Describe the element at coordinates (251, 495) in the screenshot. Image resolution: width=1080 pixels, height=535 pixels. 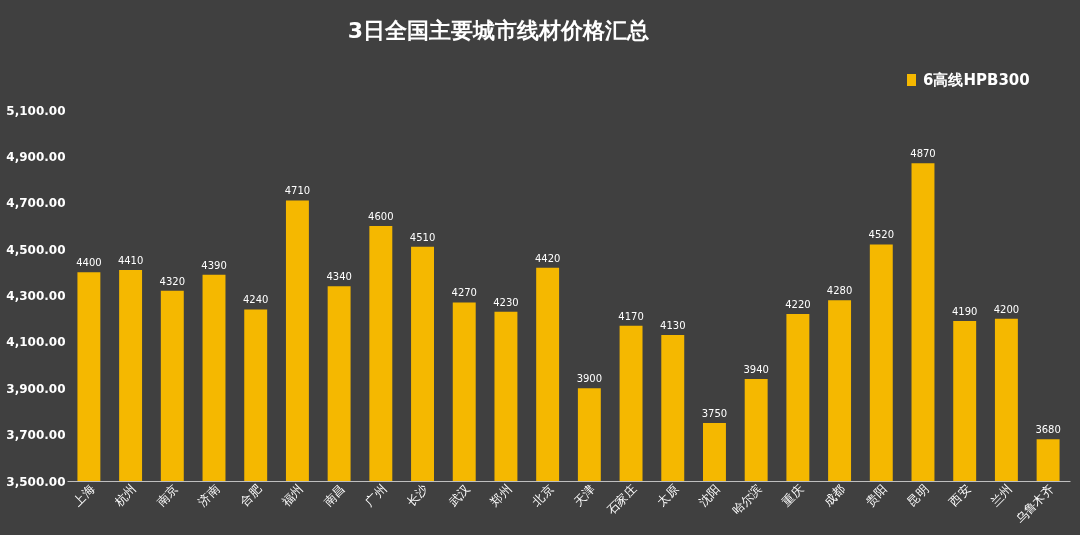
I see `x-tick-label: 合肥` at that location.